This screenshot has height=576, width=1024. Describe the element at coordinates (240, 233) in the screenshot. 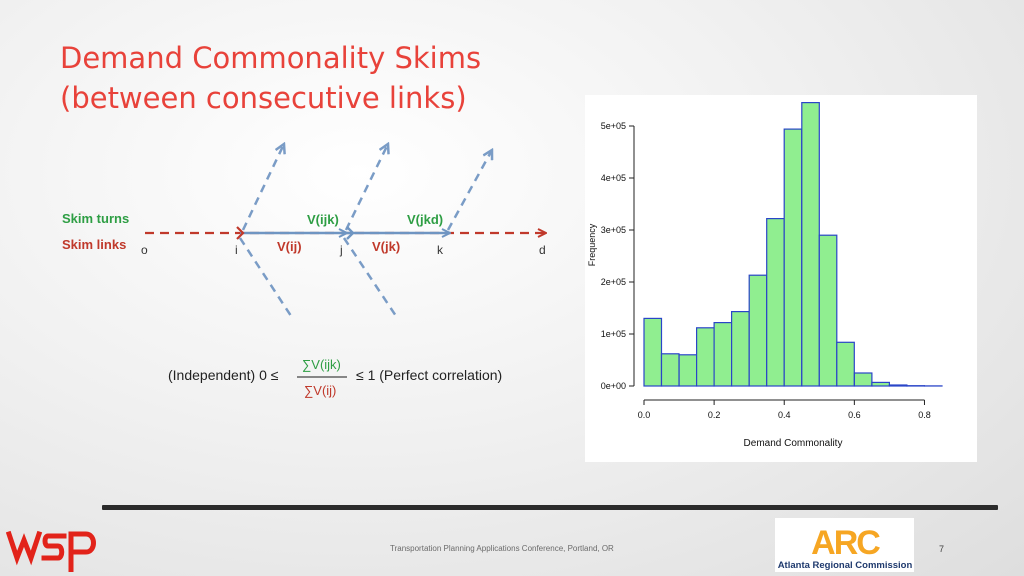

I see `node-i-chevron` at that location.